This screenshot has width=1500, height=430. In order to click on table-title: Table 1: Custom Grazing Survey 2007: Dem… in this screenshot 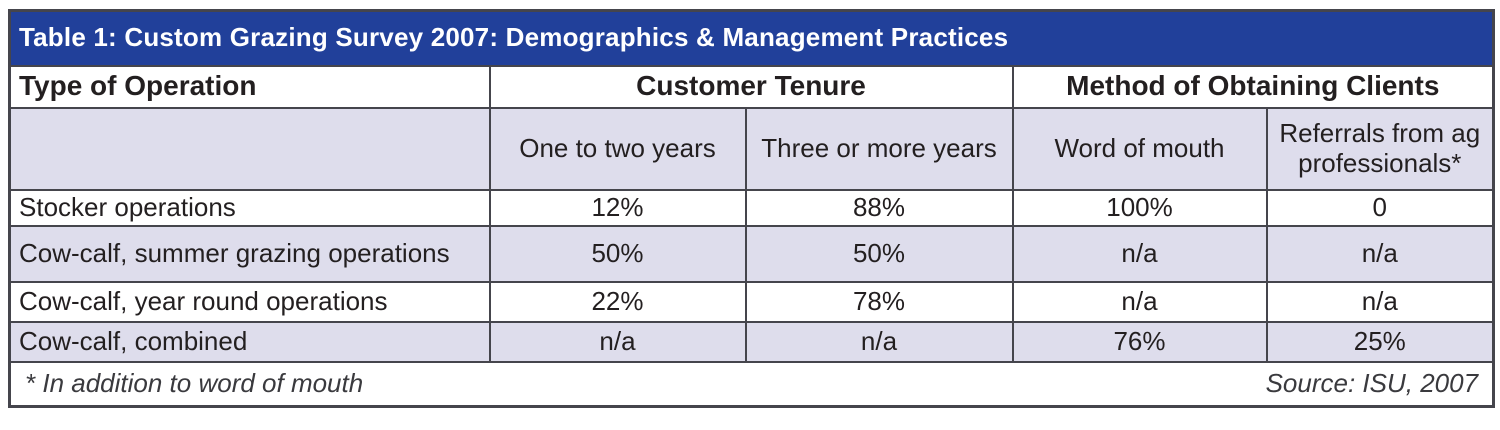, I will do `click(751, 38)`.